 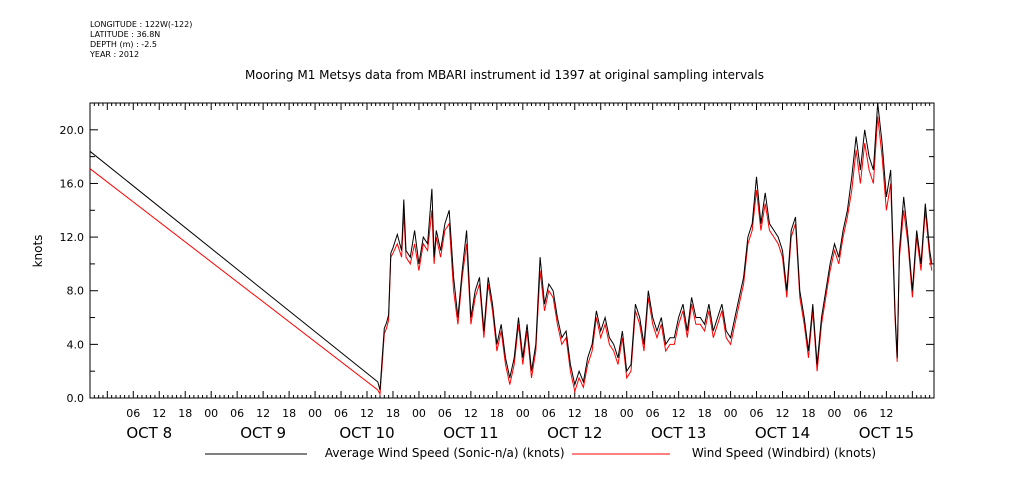 What do you see at coordinates (366, 433) in the screenshot?
I see `x-day-label: OCT 10` at bounding box center [366, 433].